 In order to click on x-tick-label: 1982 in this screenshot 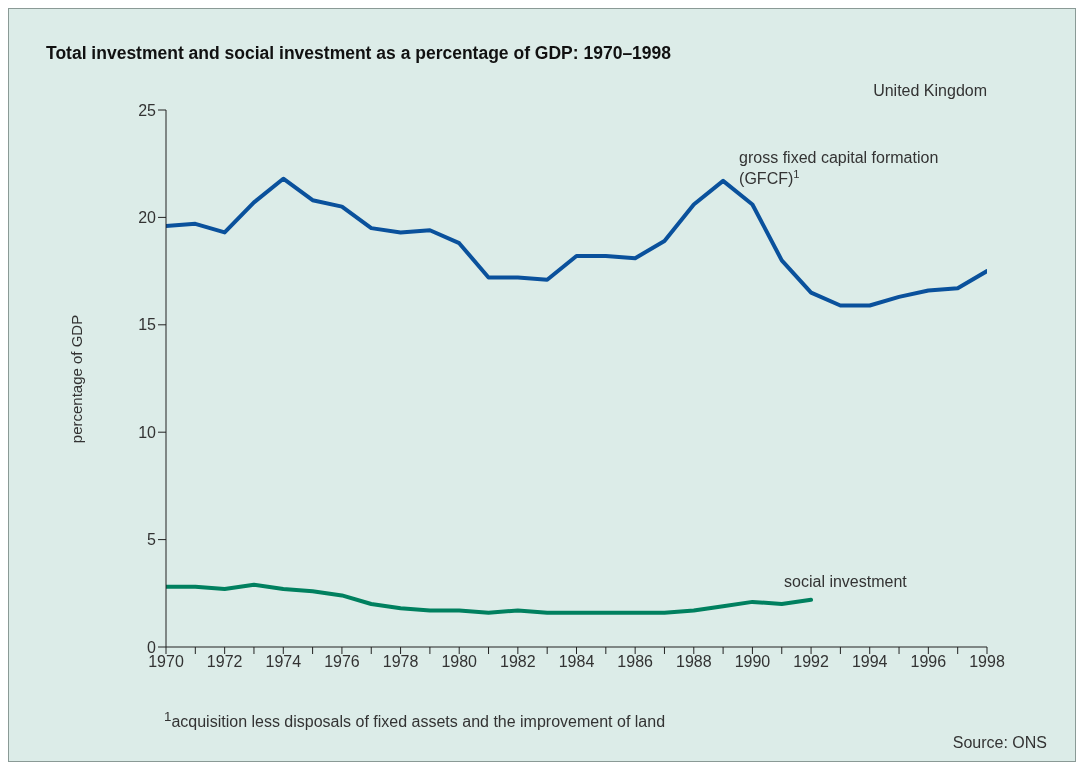, I will do `click(518, 662)`.